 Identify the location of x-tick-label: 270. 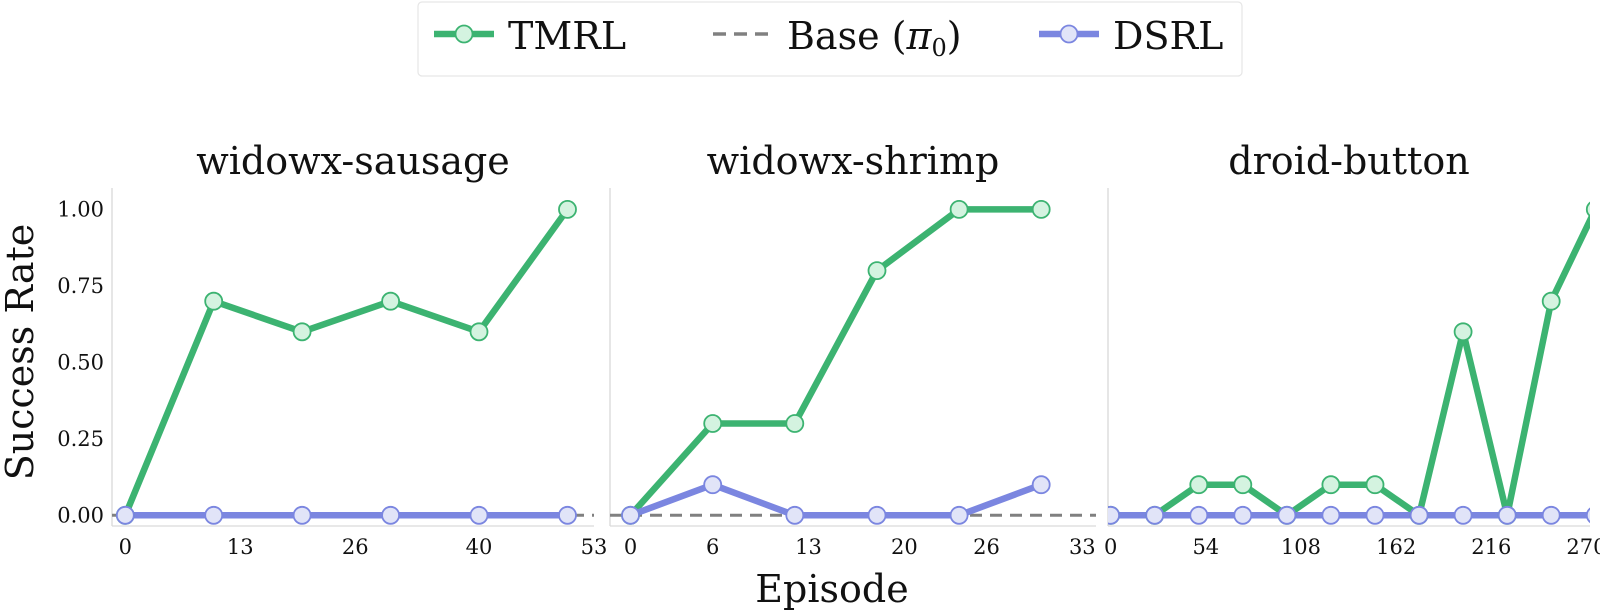
(1583, 547).